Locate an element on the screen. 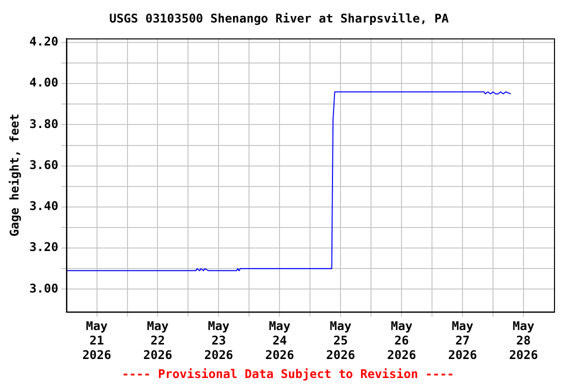 The width and height of the screenshot is (576, 384). y-tick-label: 3.40 is located at coordinates (43, 206).